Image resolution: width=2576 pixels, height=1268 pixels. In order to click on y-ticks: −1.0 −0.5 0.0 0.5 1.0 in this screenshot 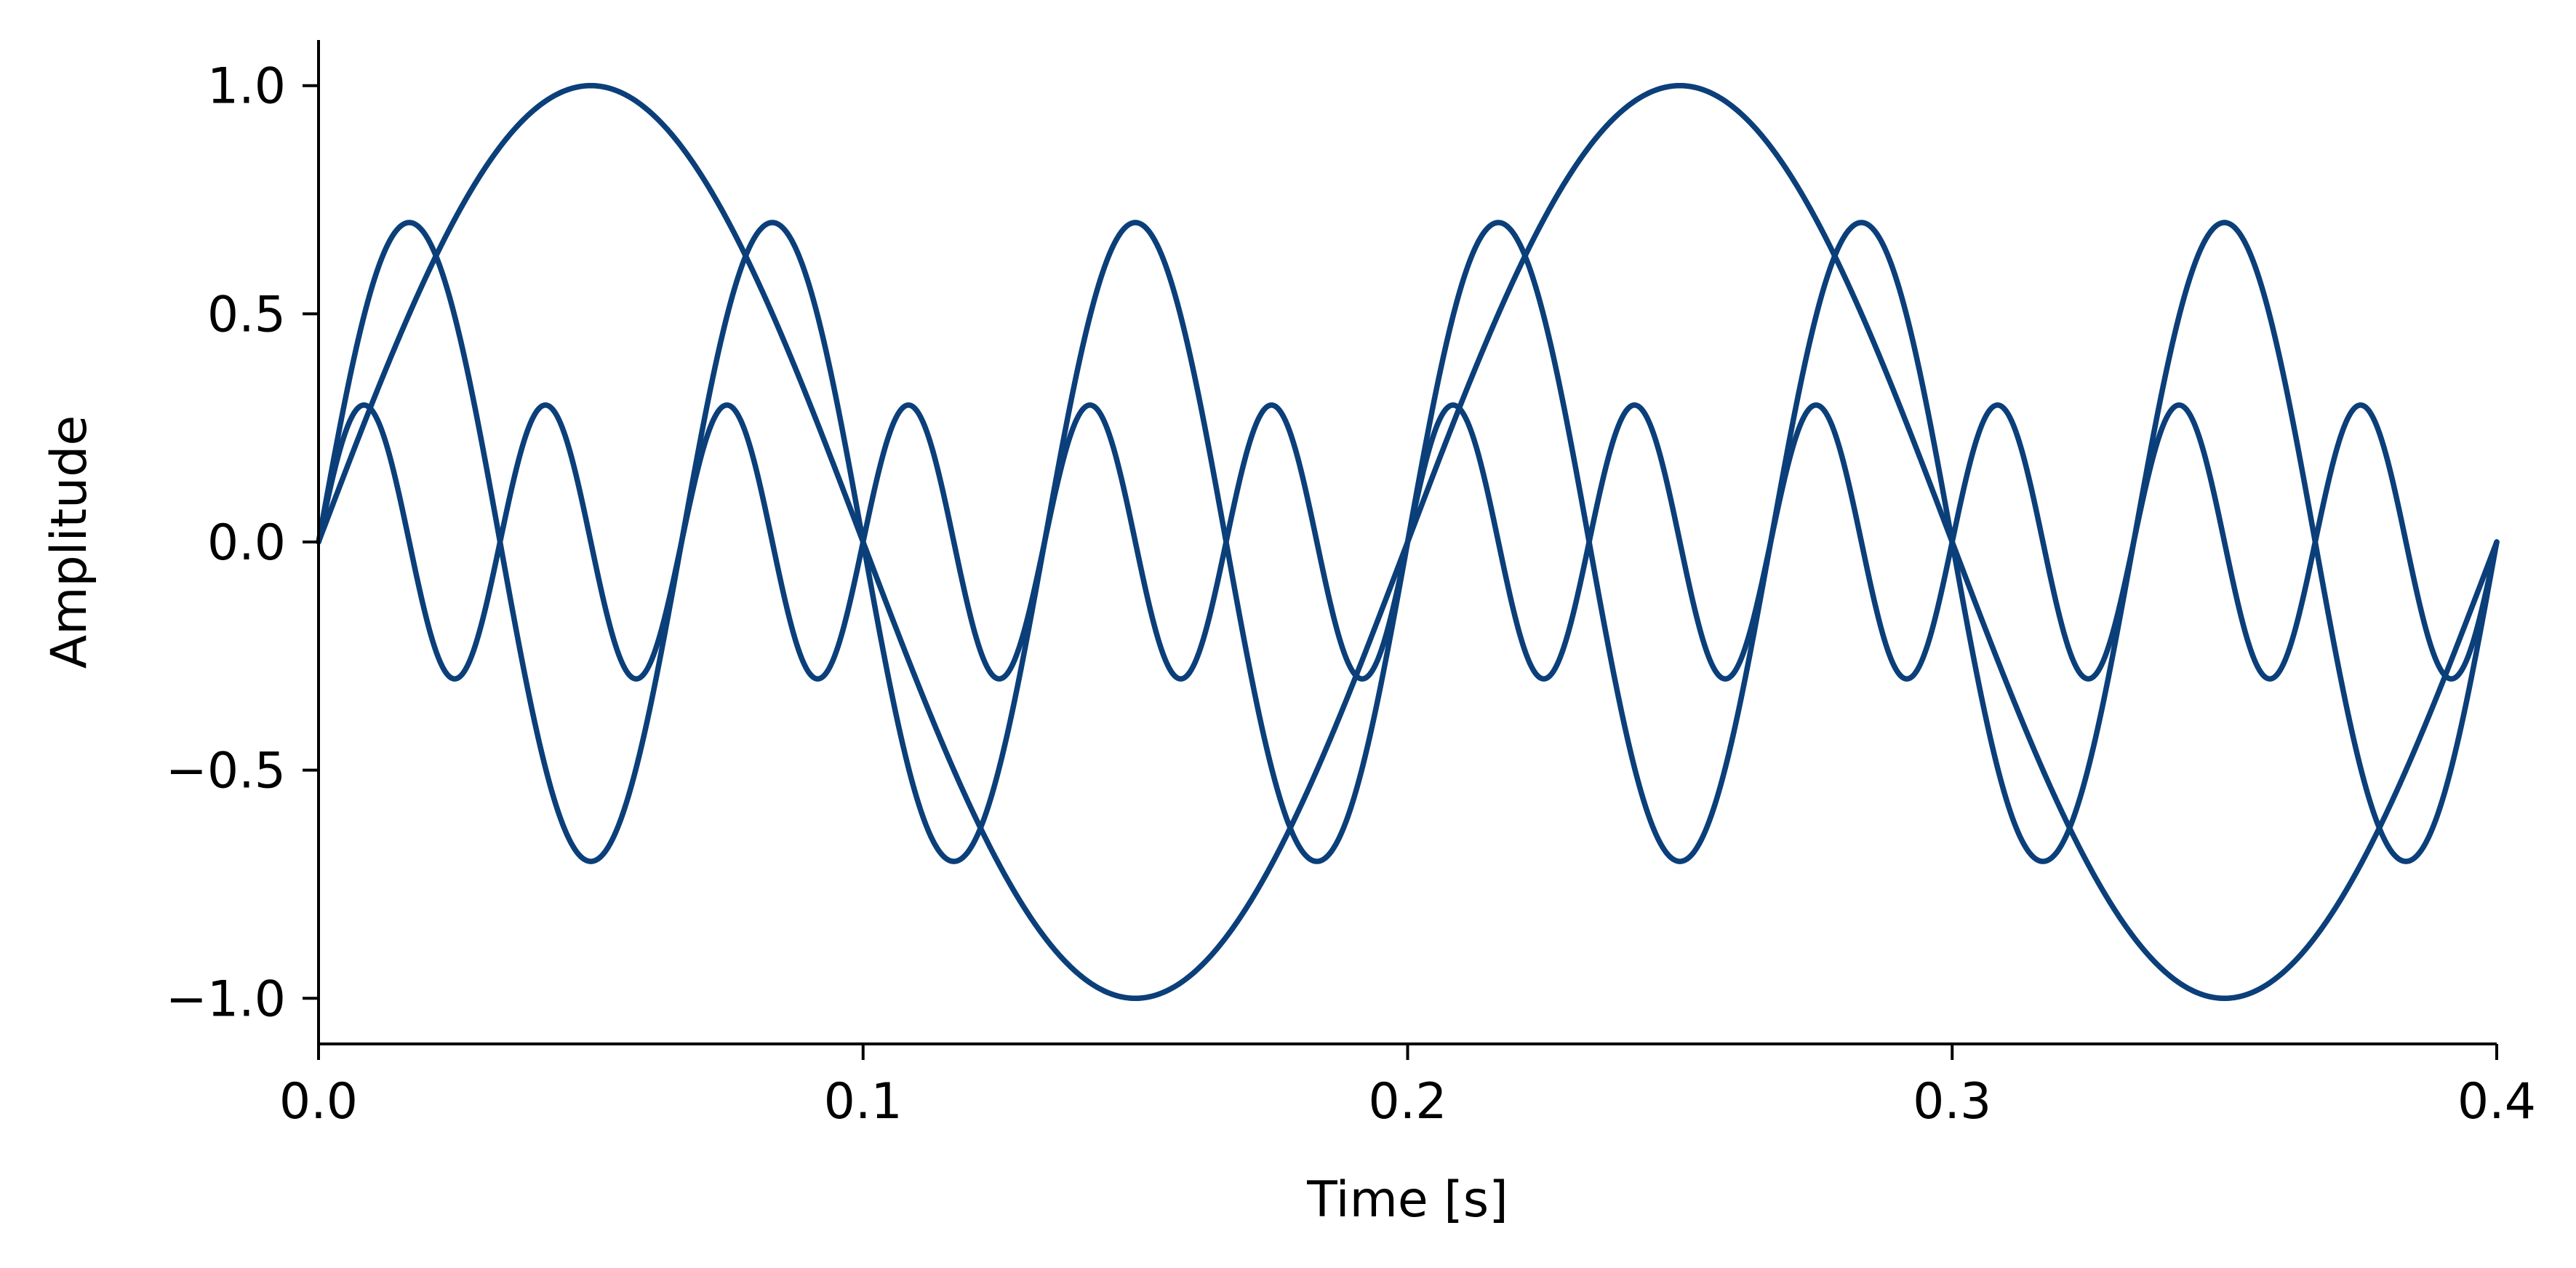, I will do `click(242, 543)`.